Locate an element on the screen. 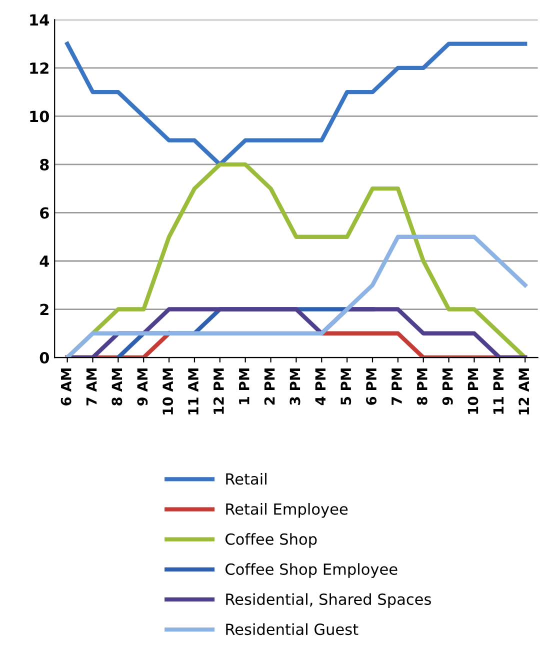  x-tick-label: 10 AM is located at coordinates (168, 391).